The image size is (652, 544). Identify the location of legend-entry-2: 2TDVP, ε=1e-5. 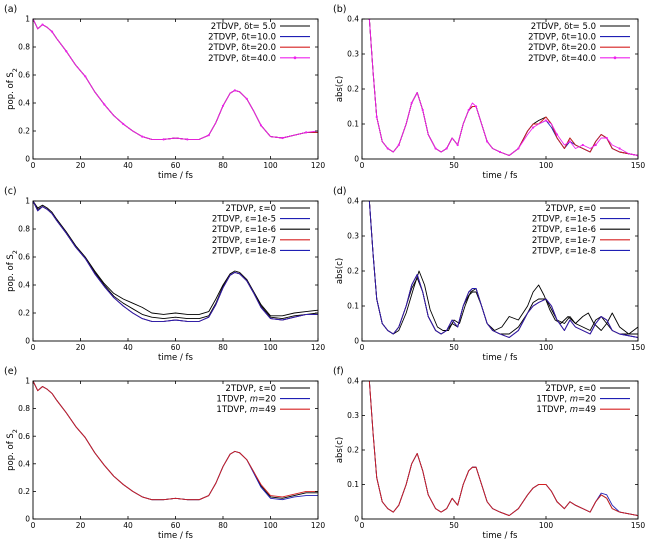
(244, 220).